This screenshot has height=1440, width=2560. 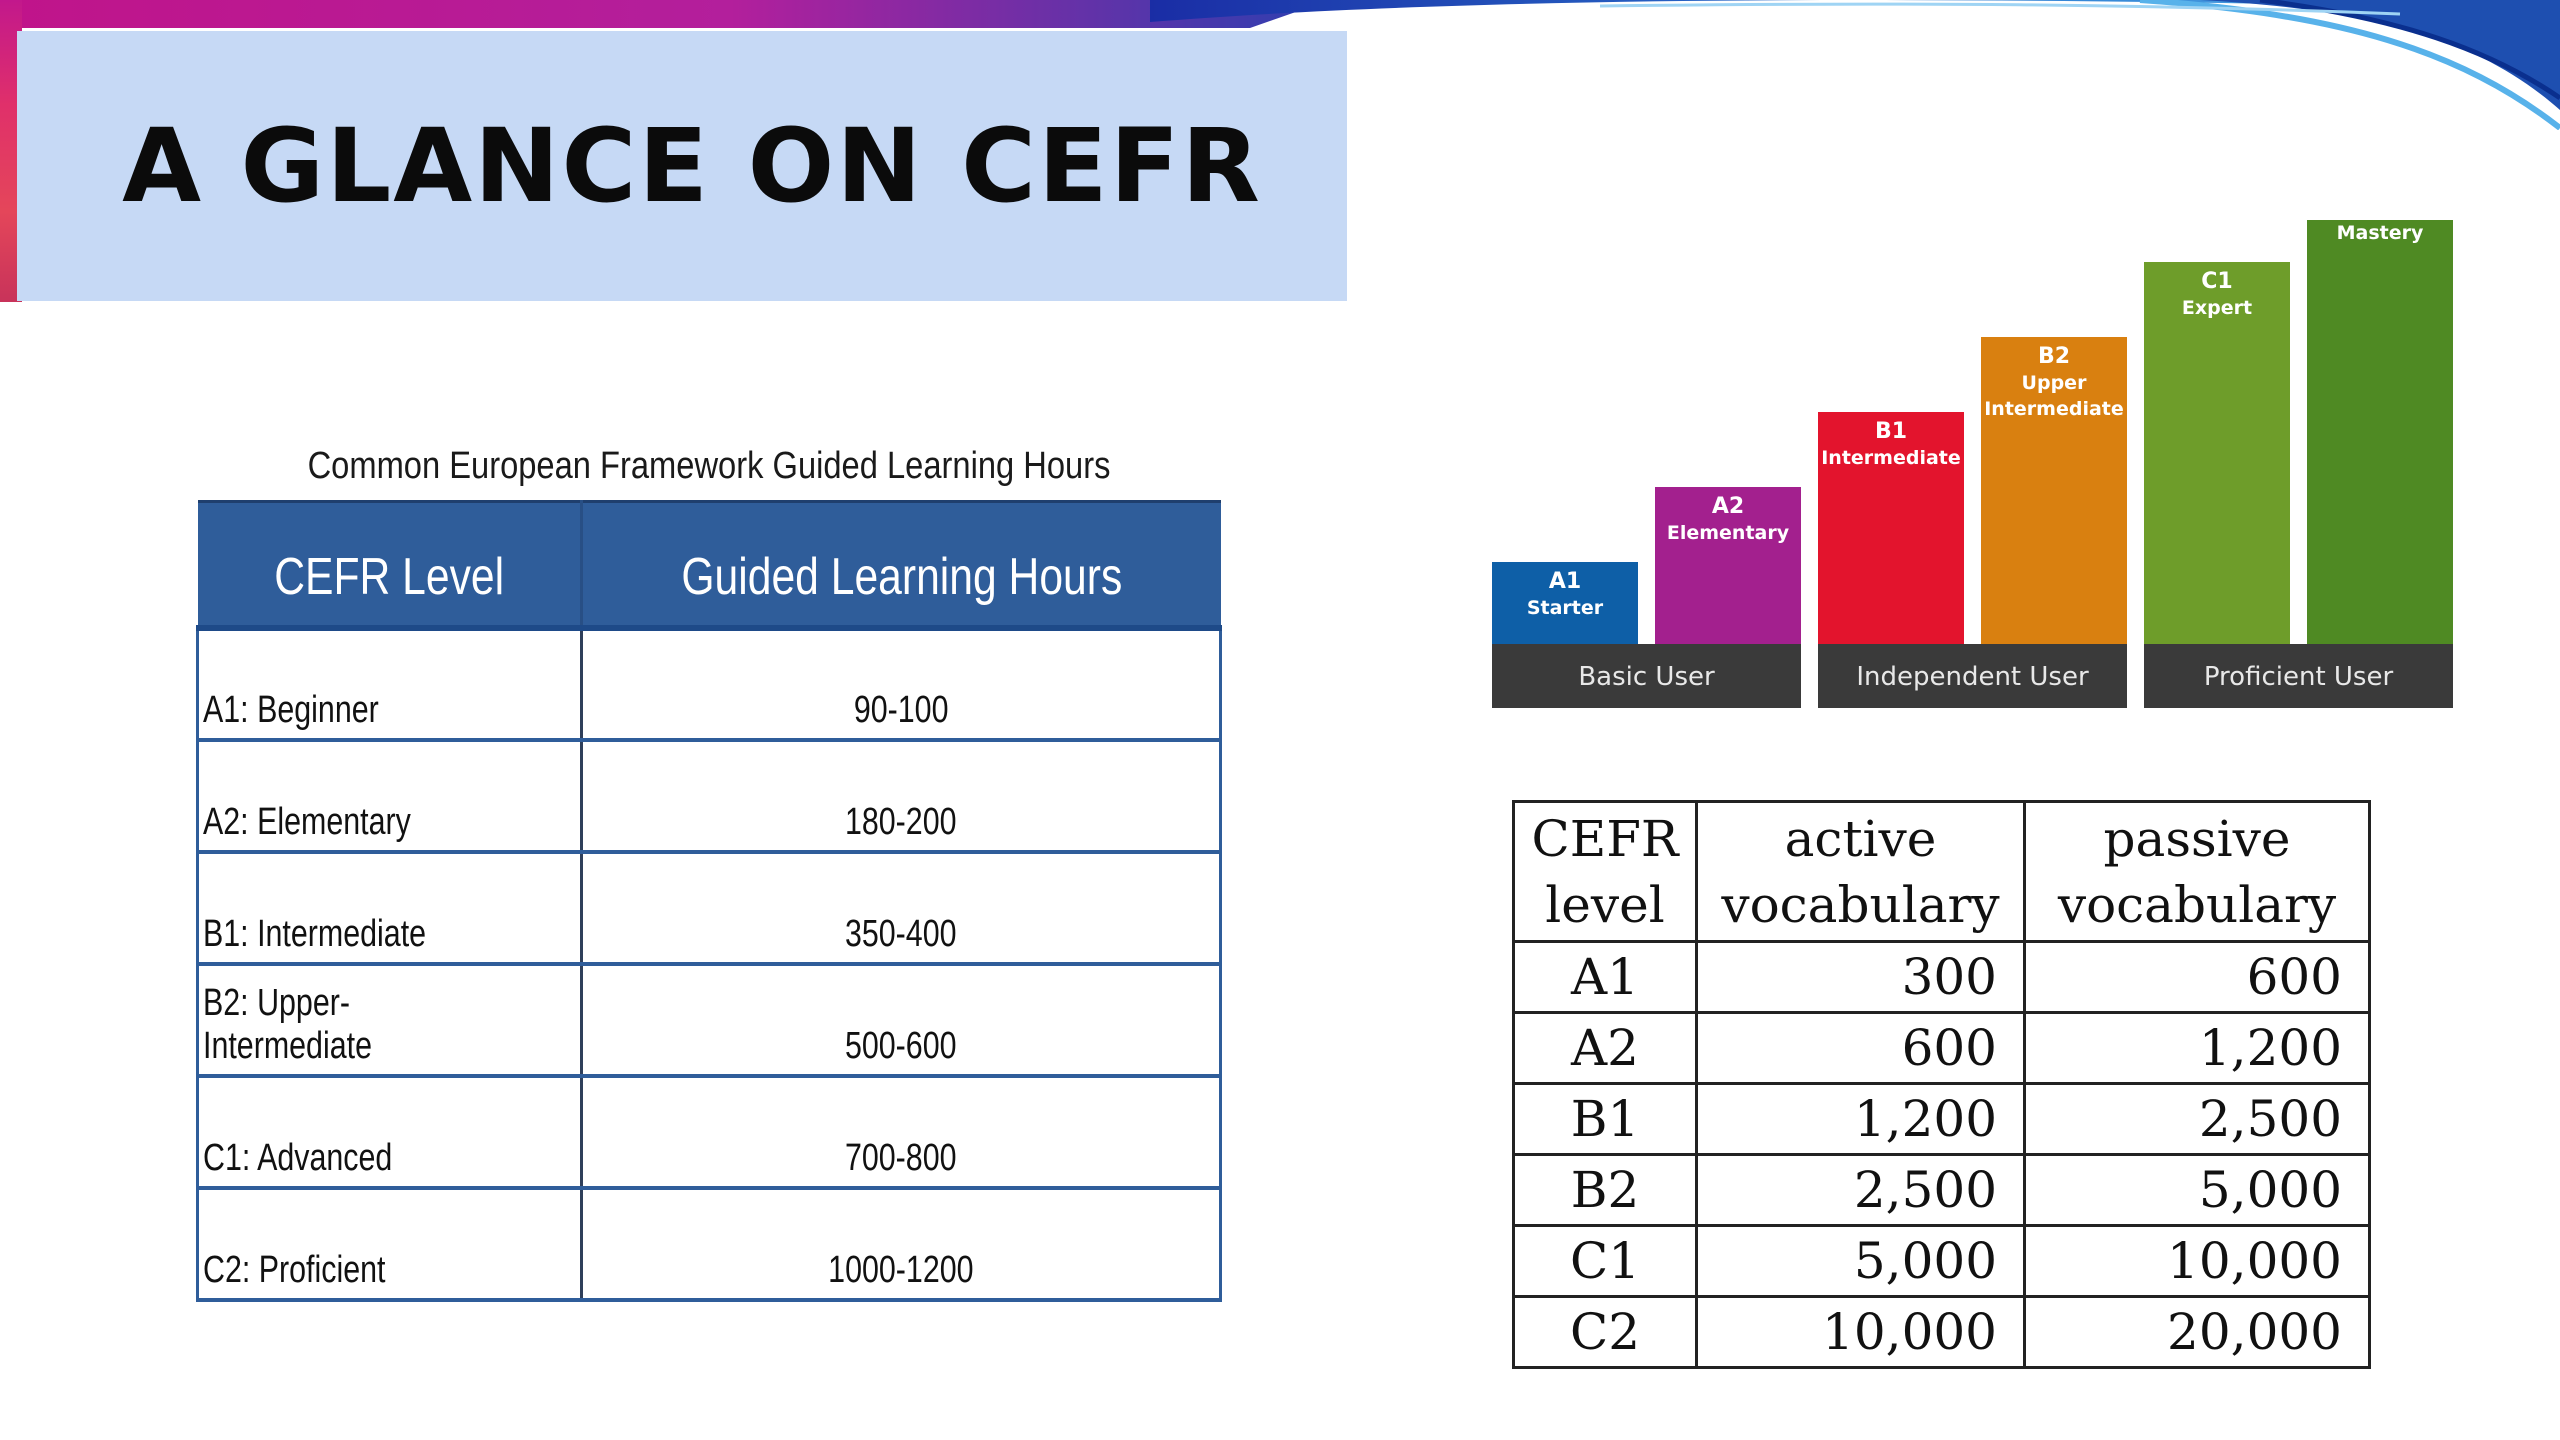 I want to click on level-cell: A2, so click(x=1605, y=1048).